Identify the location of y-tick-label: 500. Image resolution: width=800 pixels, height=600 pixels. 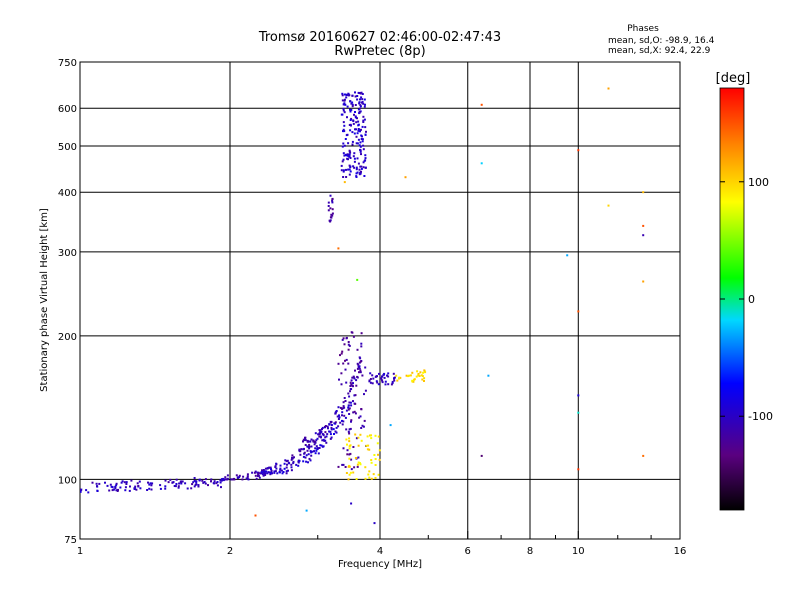
(67, 147).